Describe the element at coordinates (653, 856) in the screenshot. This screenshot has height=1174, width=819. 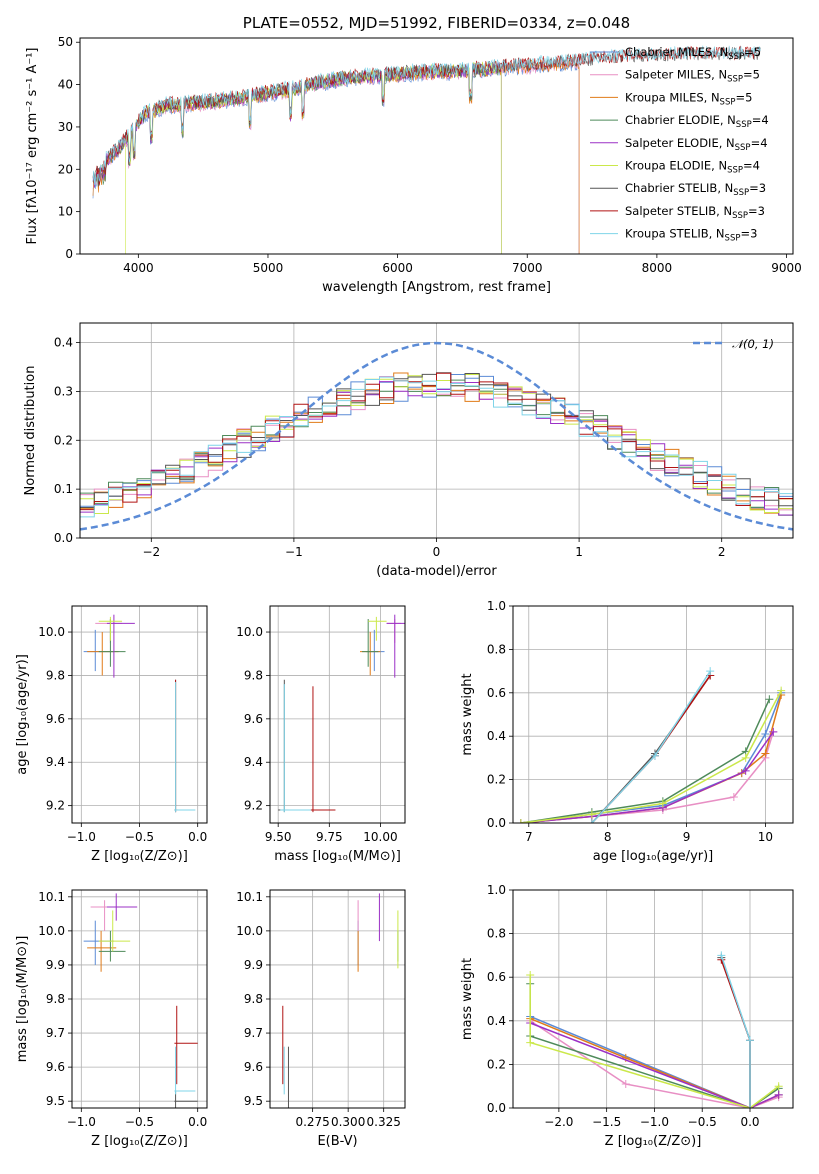
I see `x-axis-label: age [log₁₀(age/yr)]` at that location.